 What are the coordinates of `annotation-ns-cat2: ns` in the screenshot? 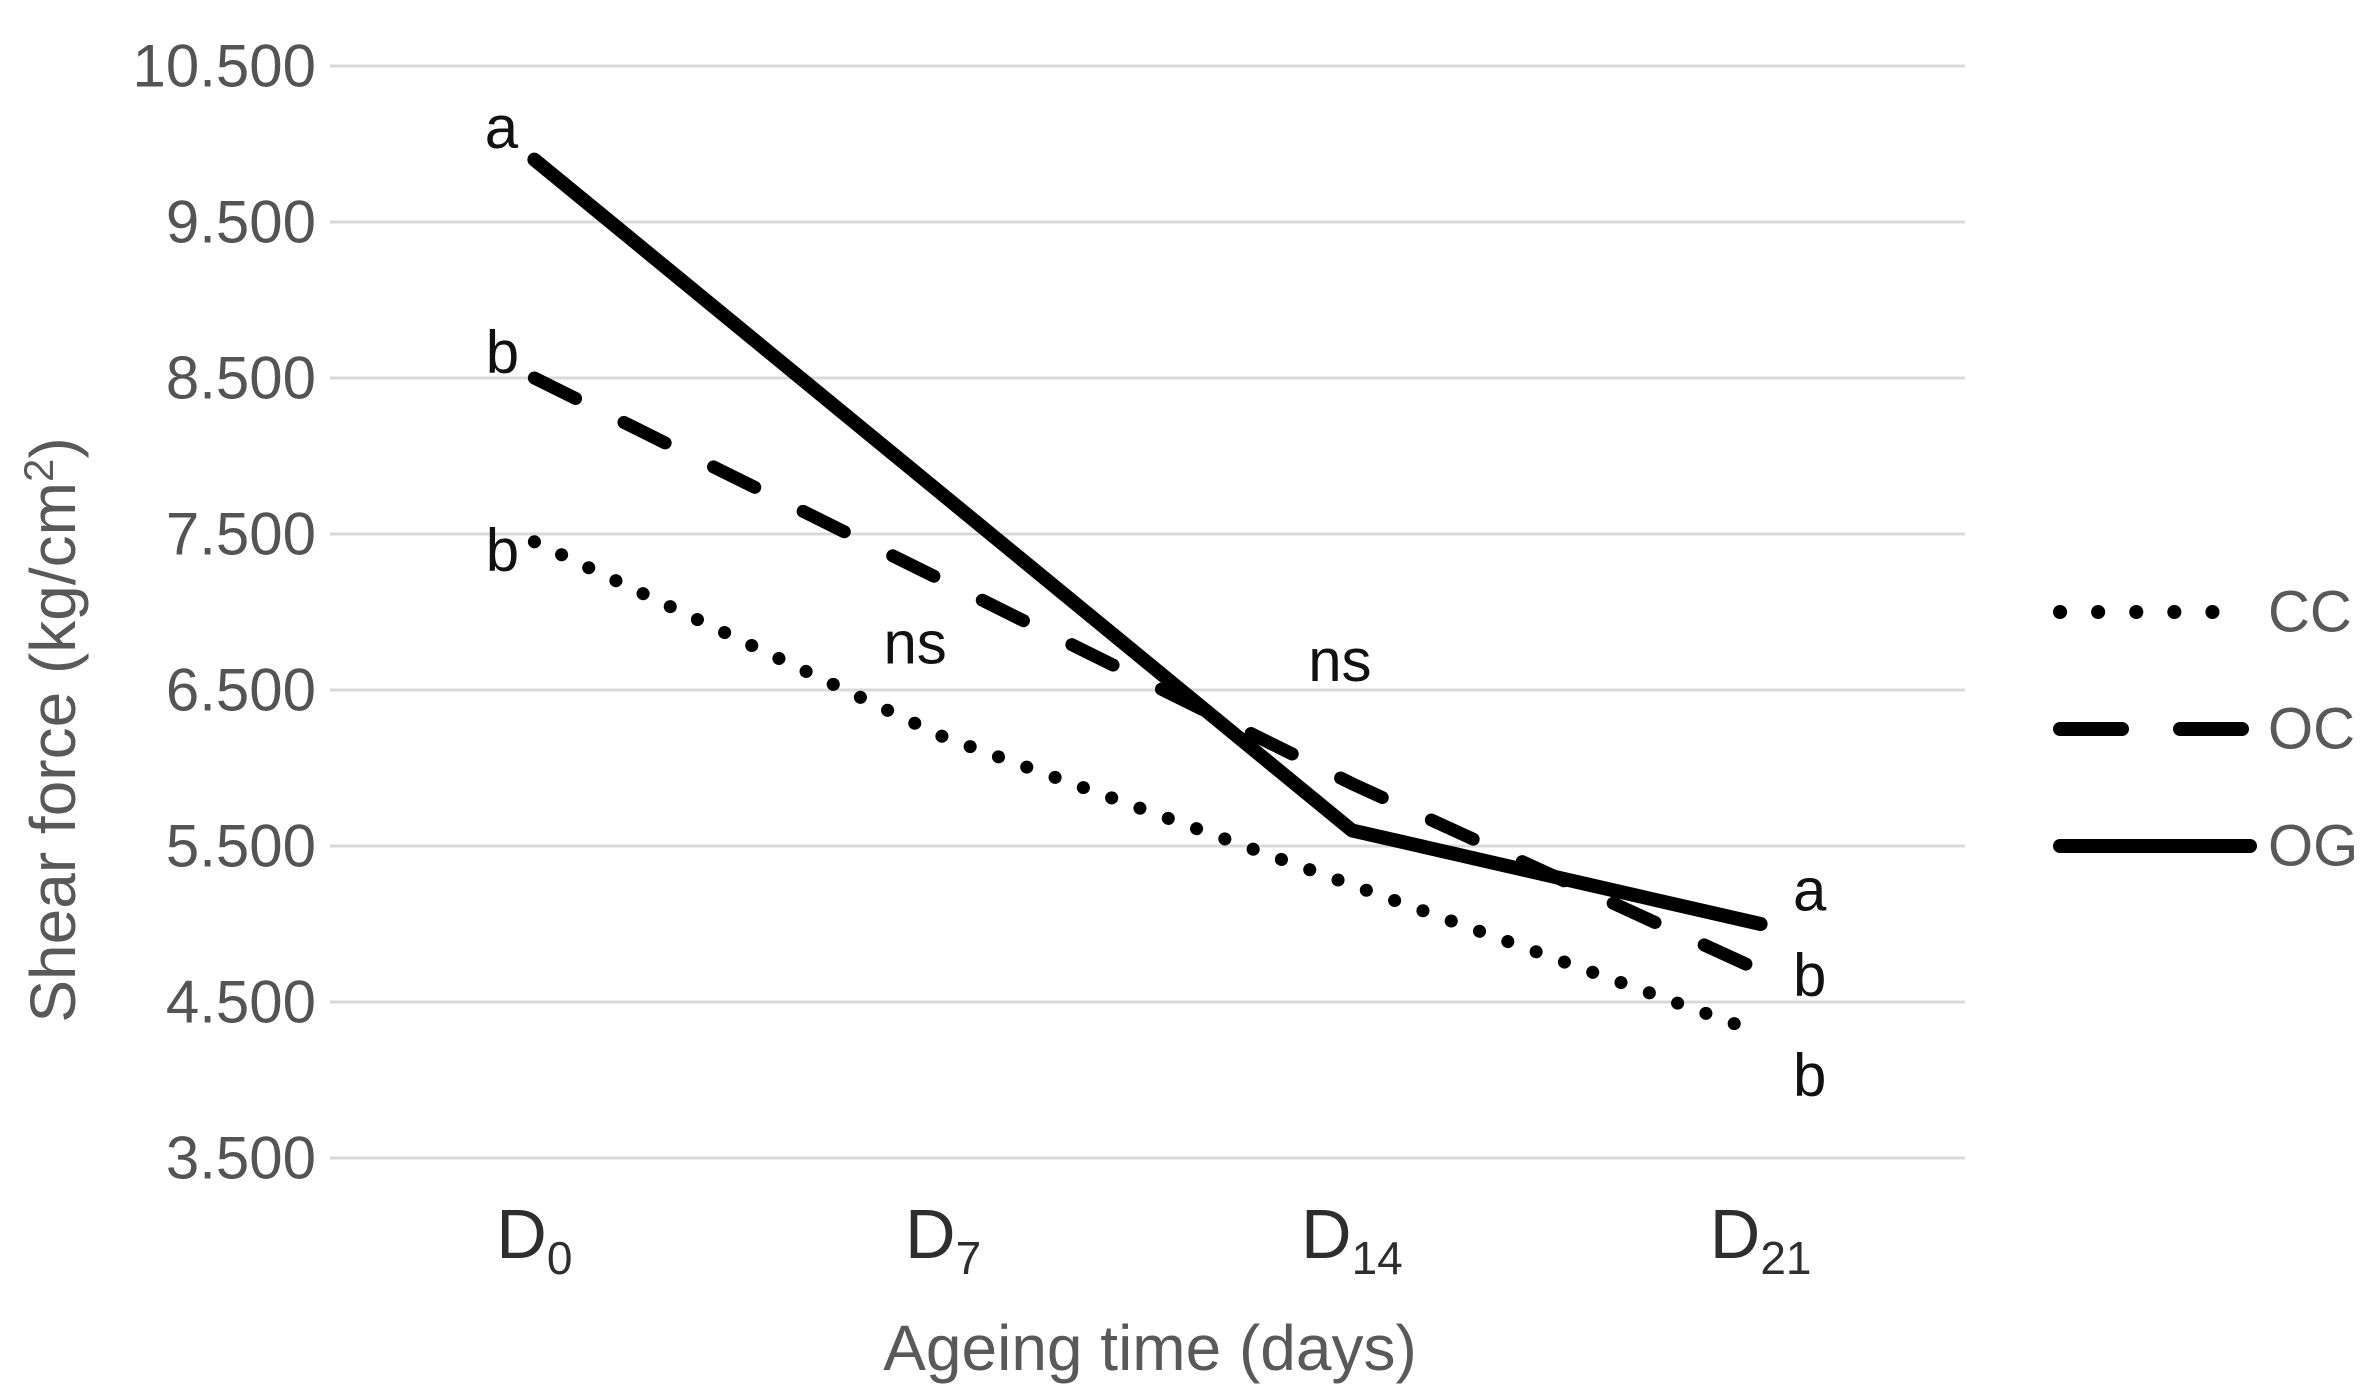 It's located at (1339, 660).